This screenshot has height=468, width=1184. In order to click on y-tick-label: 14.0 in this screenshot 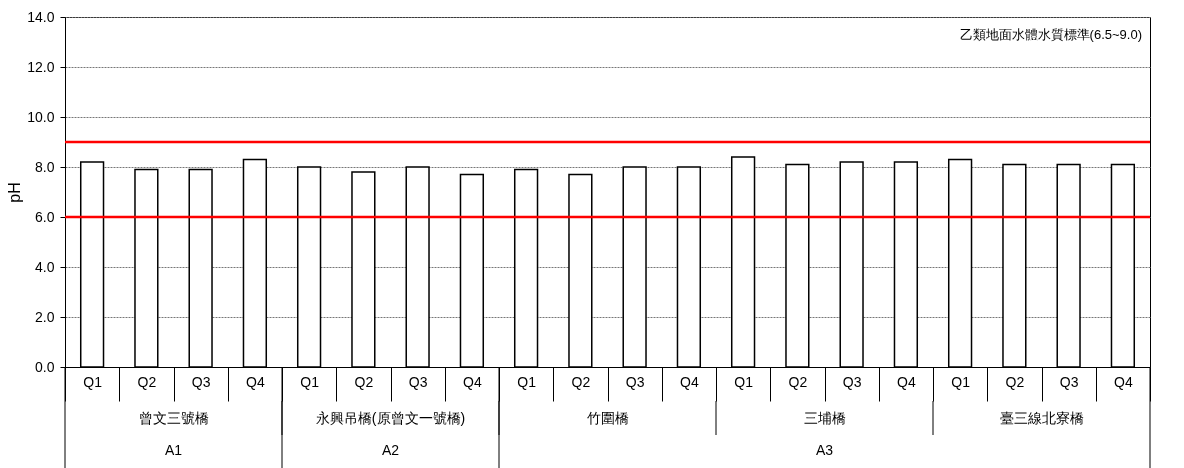, I will do `click(41, 16)`.